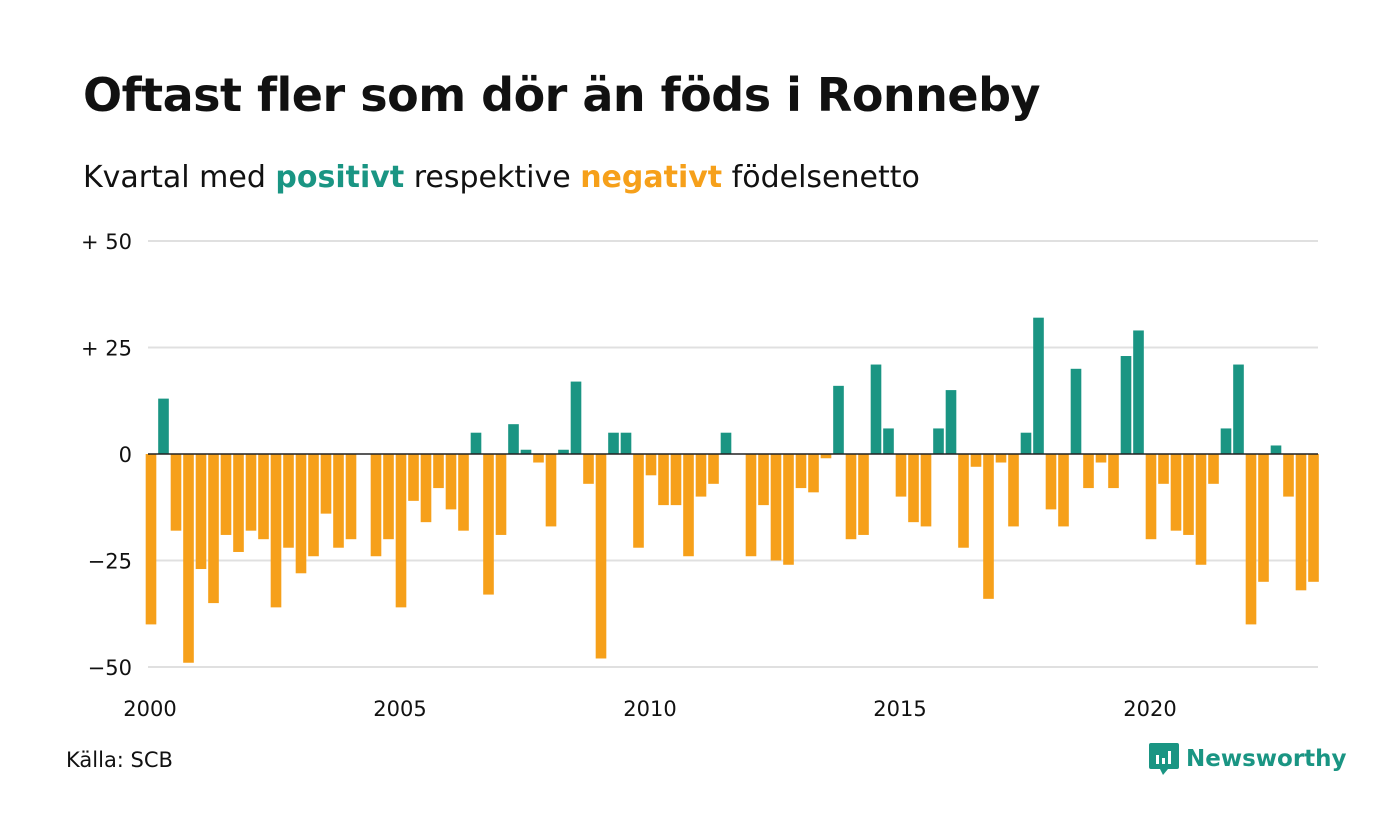 This screenshot has height=840, width=1400. Describe the element at coordinates (399, 709) in the screenshot. I see `x-tick-label: 2005` at that location.